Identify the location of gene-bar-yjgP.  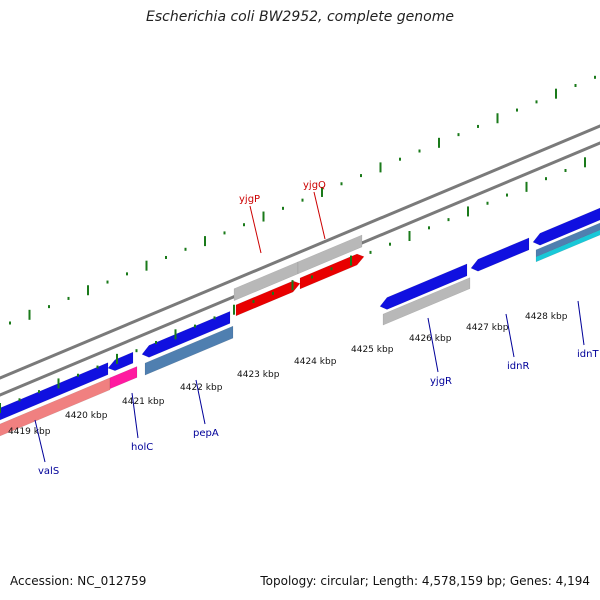
(268, 298).